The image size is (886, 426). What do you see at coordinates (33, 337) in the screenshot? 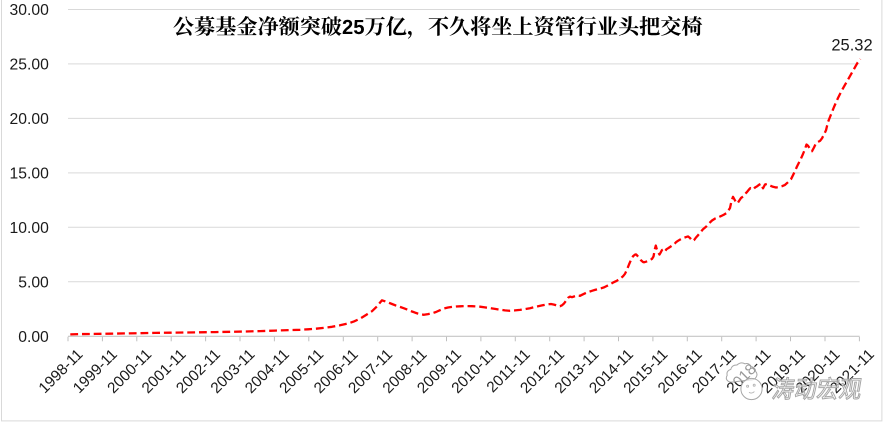
I see `svg-text: 0.00` at bounding box center [33, 337].